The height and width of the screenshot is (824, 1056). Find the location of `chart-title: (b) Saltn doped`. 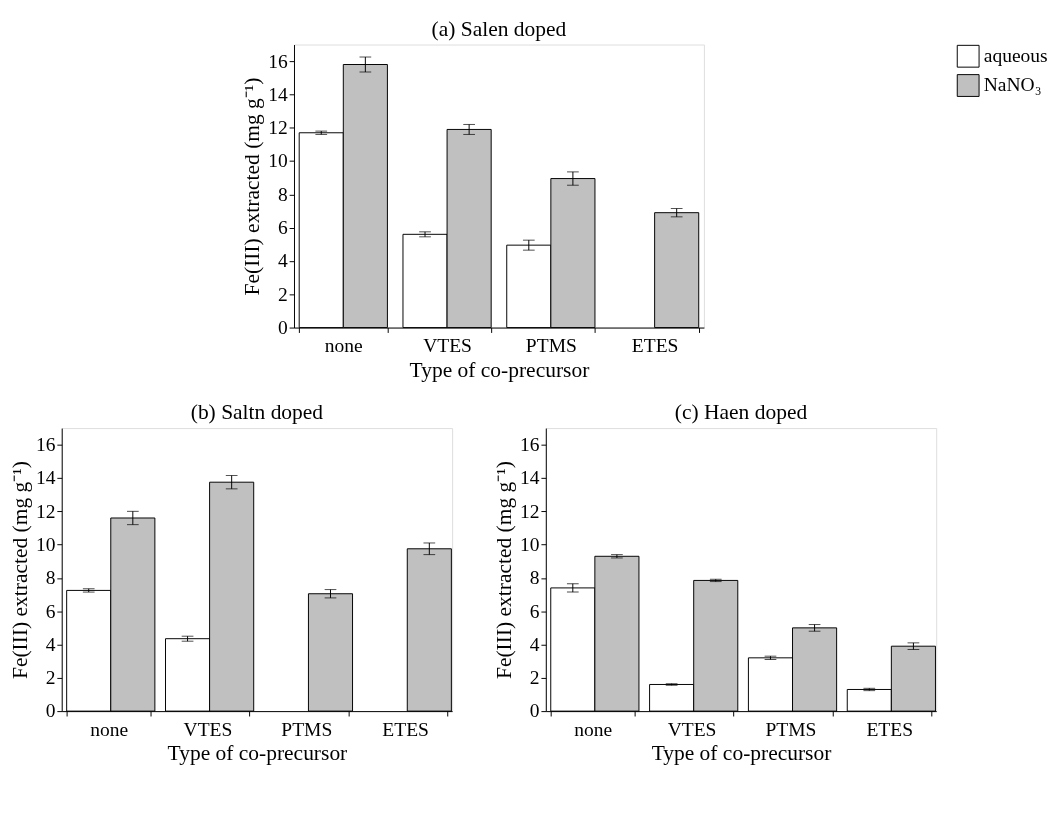

chart-title: (b) Saltn doped is located at coordinates (257, 412).